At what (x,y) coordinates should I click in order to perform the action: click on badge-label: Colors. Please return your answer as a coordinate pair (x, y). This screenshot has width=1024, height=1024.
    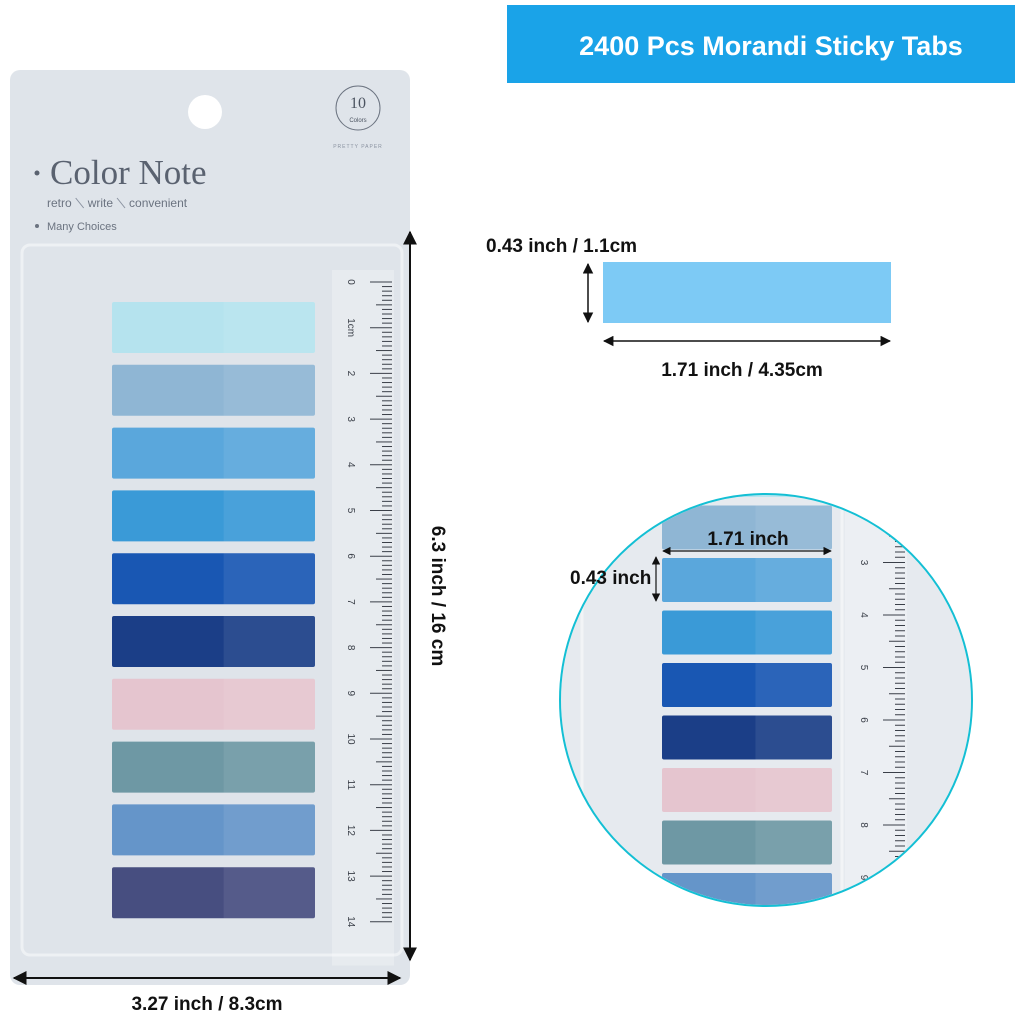
    Looking at the image, I should click on (357, 121).